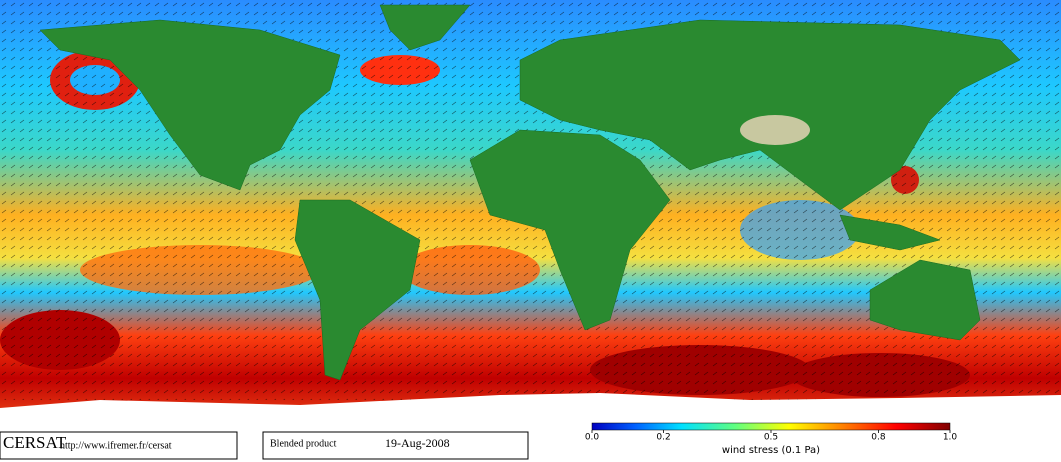  What do you see at coordinates (878, 438) in the screenshot?
I see `colorbar-tick-label: 0.8` at bounding box center [878, 438].